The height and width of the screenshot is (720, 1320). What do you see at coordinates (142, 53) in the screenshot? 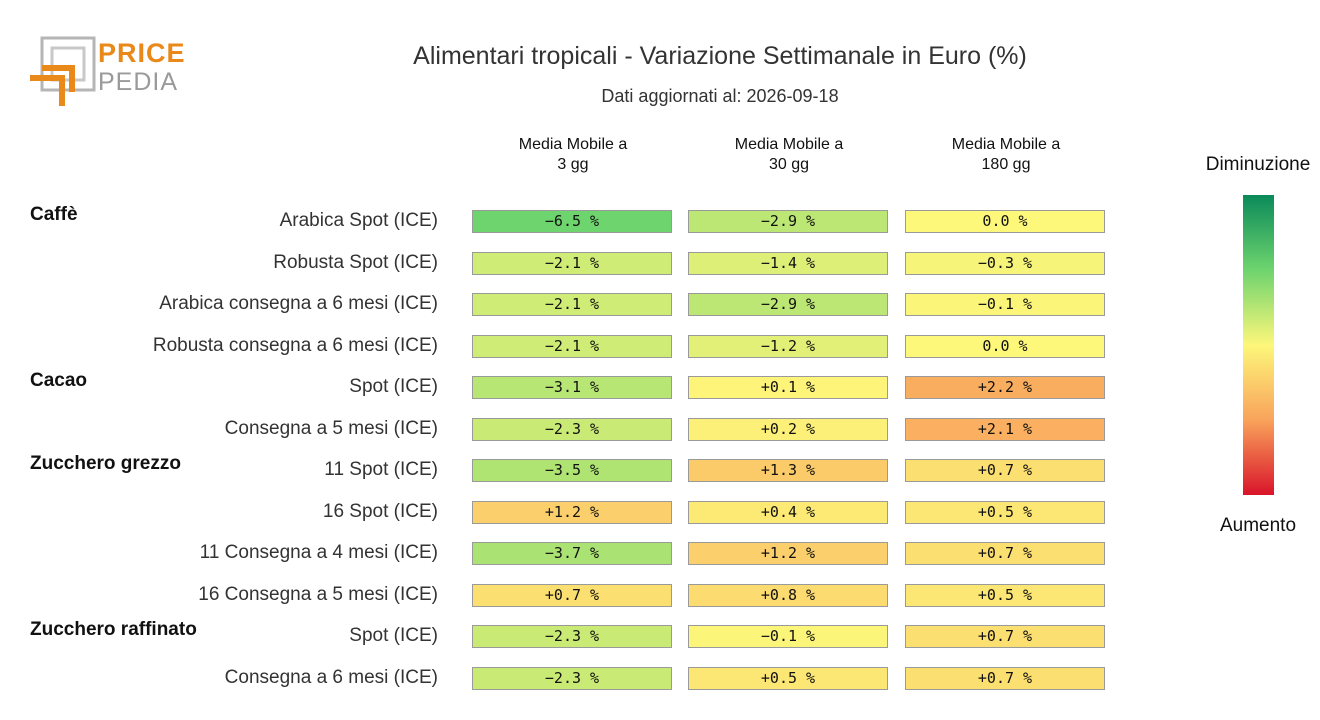
I see `logo-text-price: PRICE` at bounding box center [142, 53].